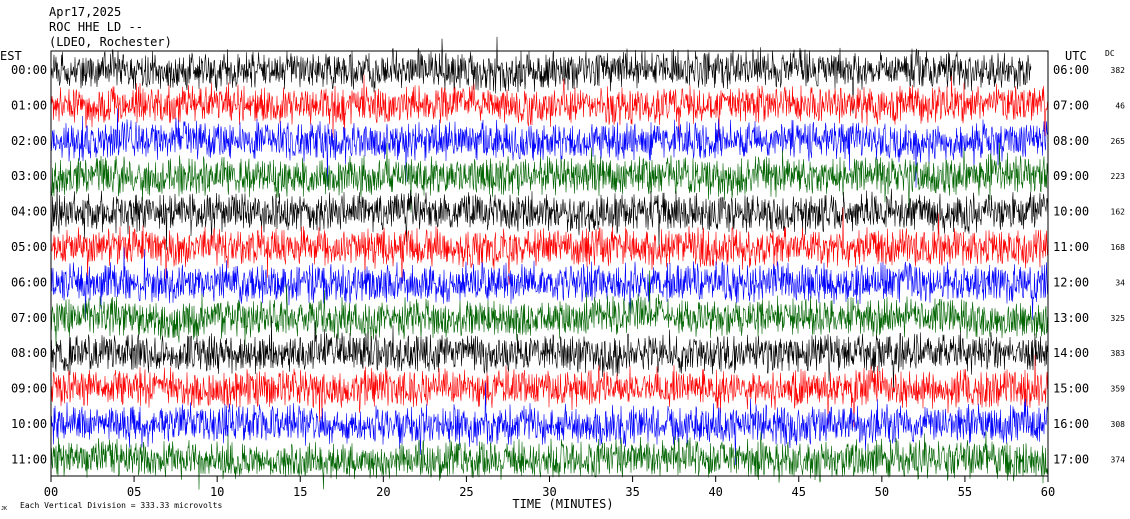  What do you see at coordinates (1071, 318) in the screenshot?
I see `utc-hour-label: 13:00` at bounding box center [1071, 318].